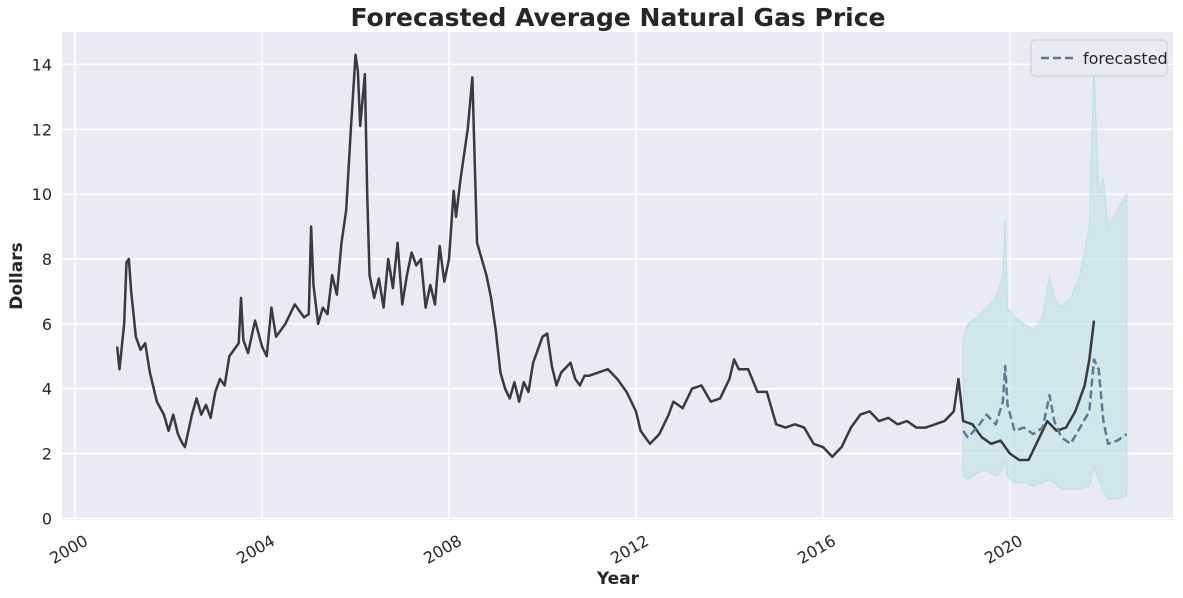 This screenshot has width=1183, height=598. I want to click on y-tick-label: 6, so click(47, 324).